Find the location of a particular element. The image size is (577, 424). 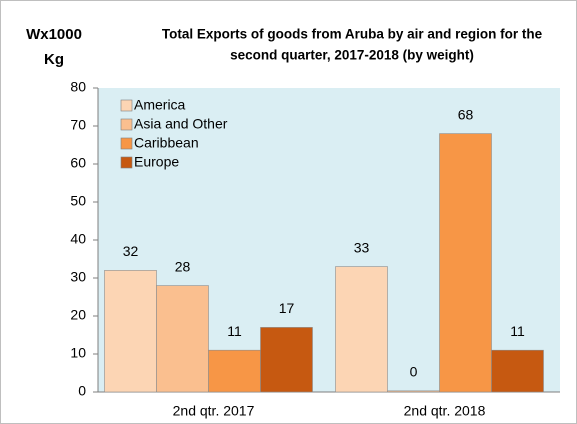

x-tick-label: 2nd qtr. 2018 is located at coordinates (445, 411).